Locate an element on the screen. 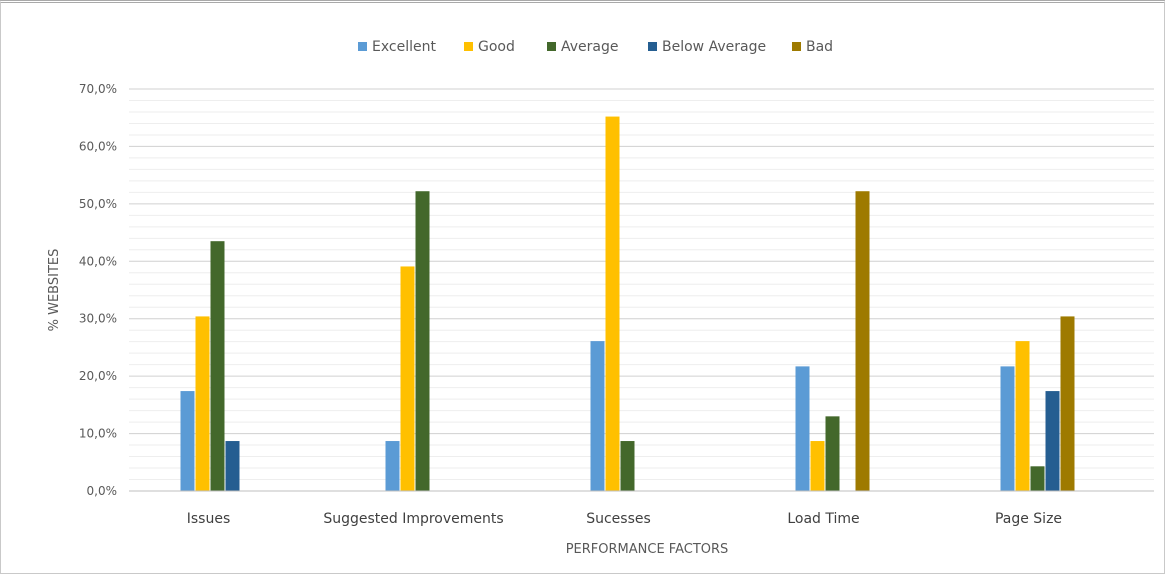  y-tick-label: 60,0% is located at coordinates (98, 146).